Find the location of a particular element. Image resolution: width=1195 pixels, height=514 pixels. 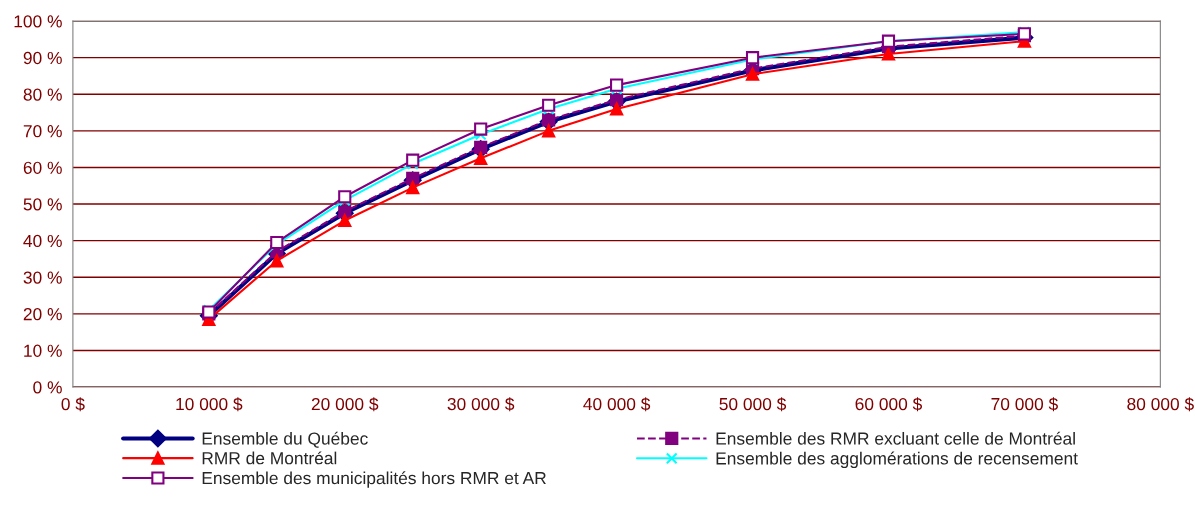

legend-label: Ensemble du Québec is located at coordinates (285, 439).